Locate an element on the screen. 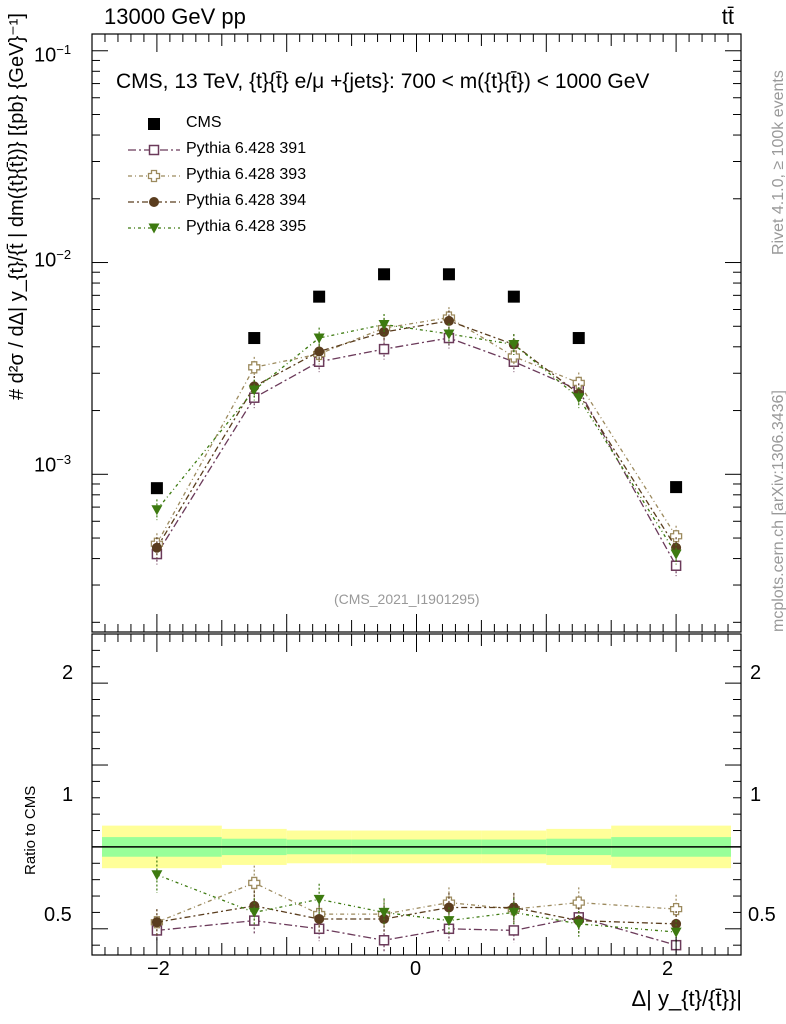  x-axis-label: Δ| y_{t}/{t̄}}| is located at coordinates (686, 998).